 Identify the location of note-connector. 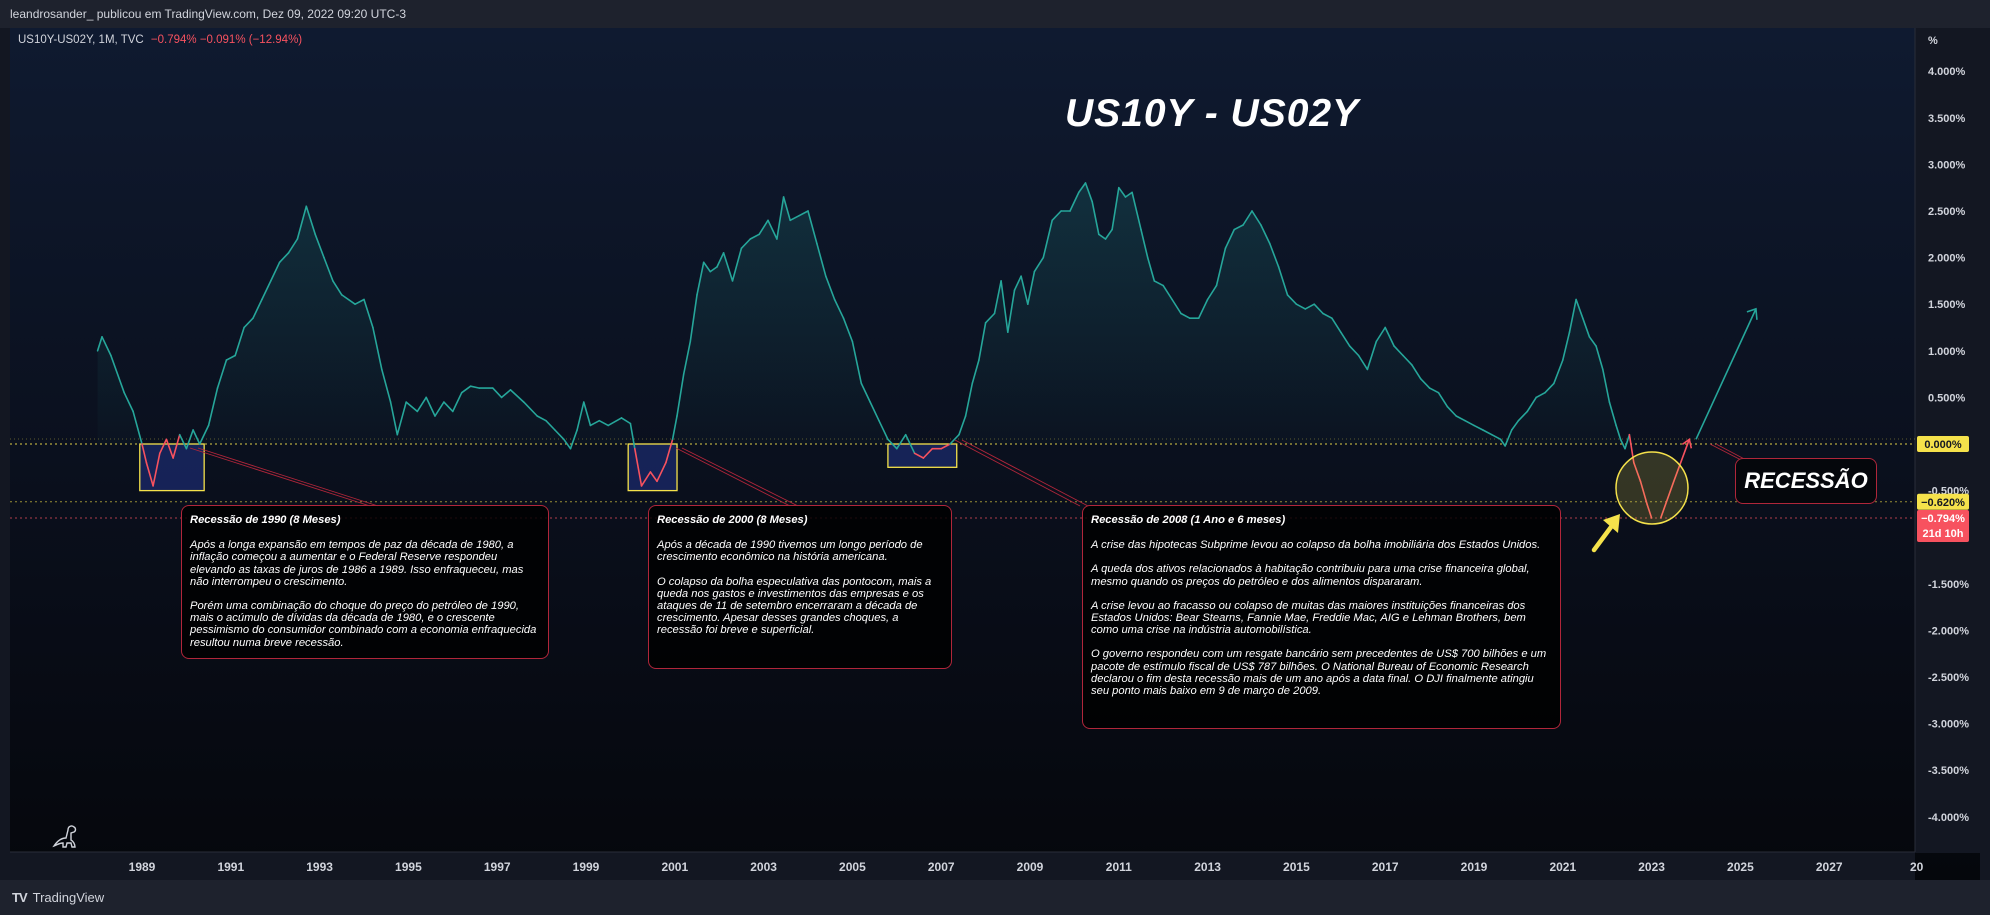
(1017, 473).